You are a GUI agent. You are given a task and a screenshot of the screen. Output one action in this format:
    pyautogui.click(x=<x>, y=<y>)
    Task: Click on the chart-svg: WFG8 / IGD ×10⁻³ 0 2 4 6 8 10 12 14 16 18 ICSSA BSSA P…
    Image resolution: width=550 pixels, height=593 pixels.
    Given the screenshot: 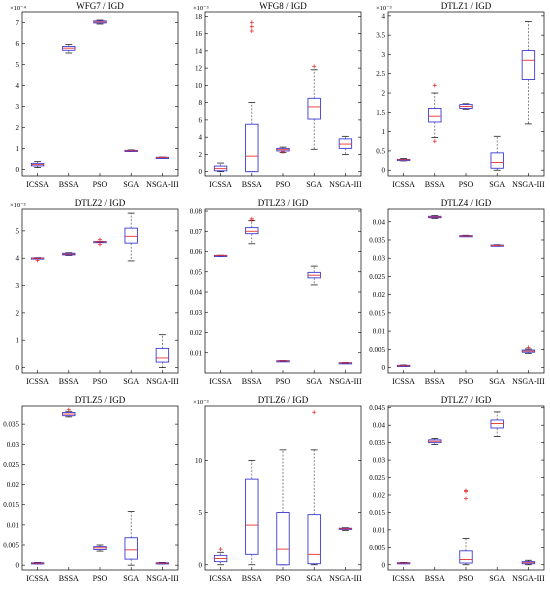 What is the action you would take?
    pyautogui.click(x=277, y=95)
    